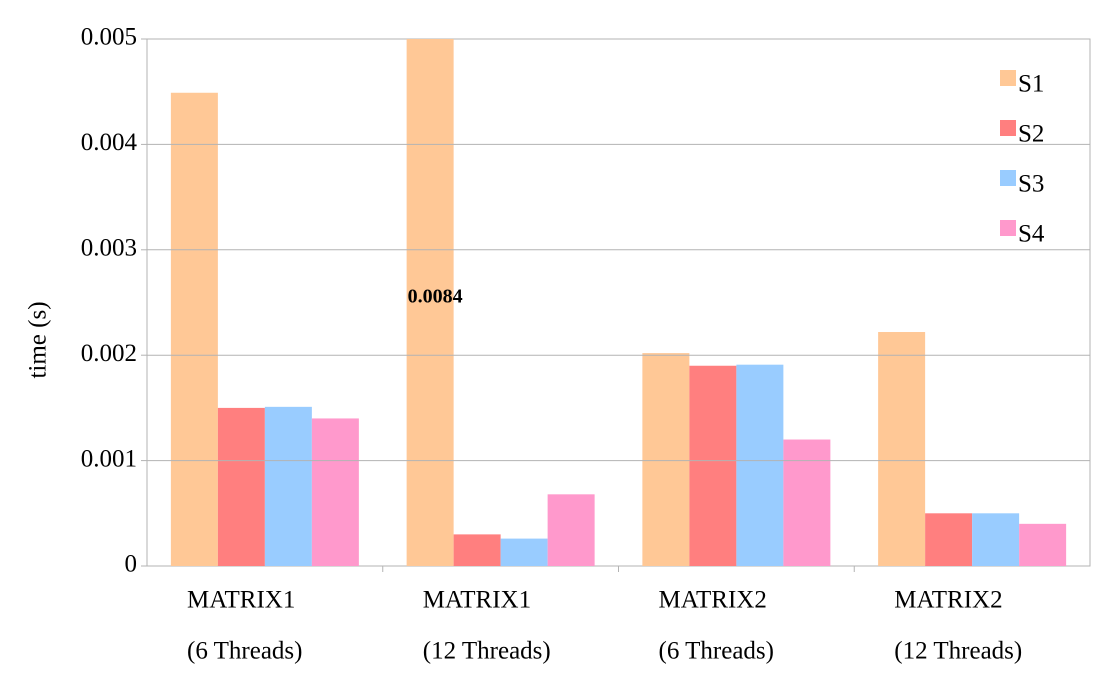 The image size is (1111, 687). Describe the element at coordinates (109, 458) in the screenshot. I see `y-tick-label: 0.001` at that location.